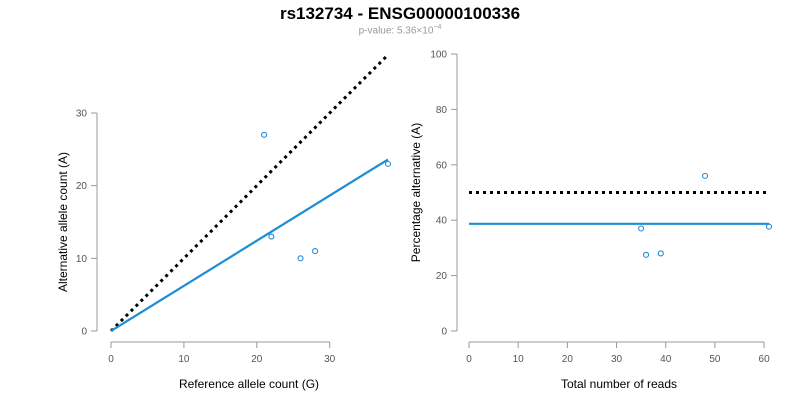  Describe the element at coordinates (666, 359) in the screenshot. I see `panel-2-x-tick-label: 40` at that location.